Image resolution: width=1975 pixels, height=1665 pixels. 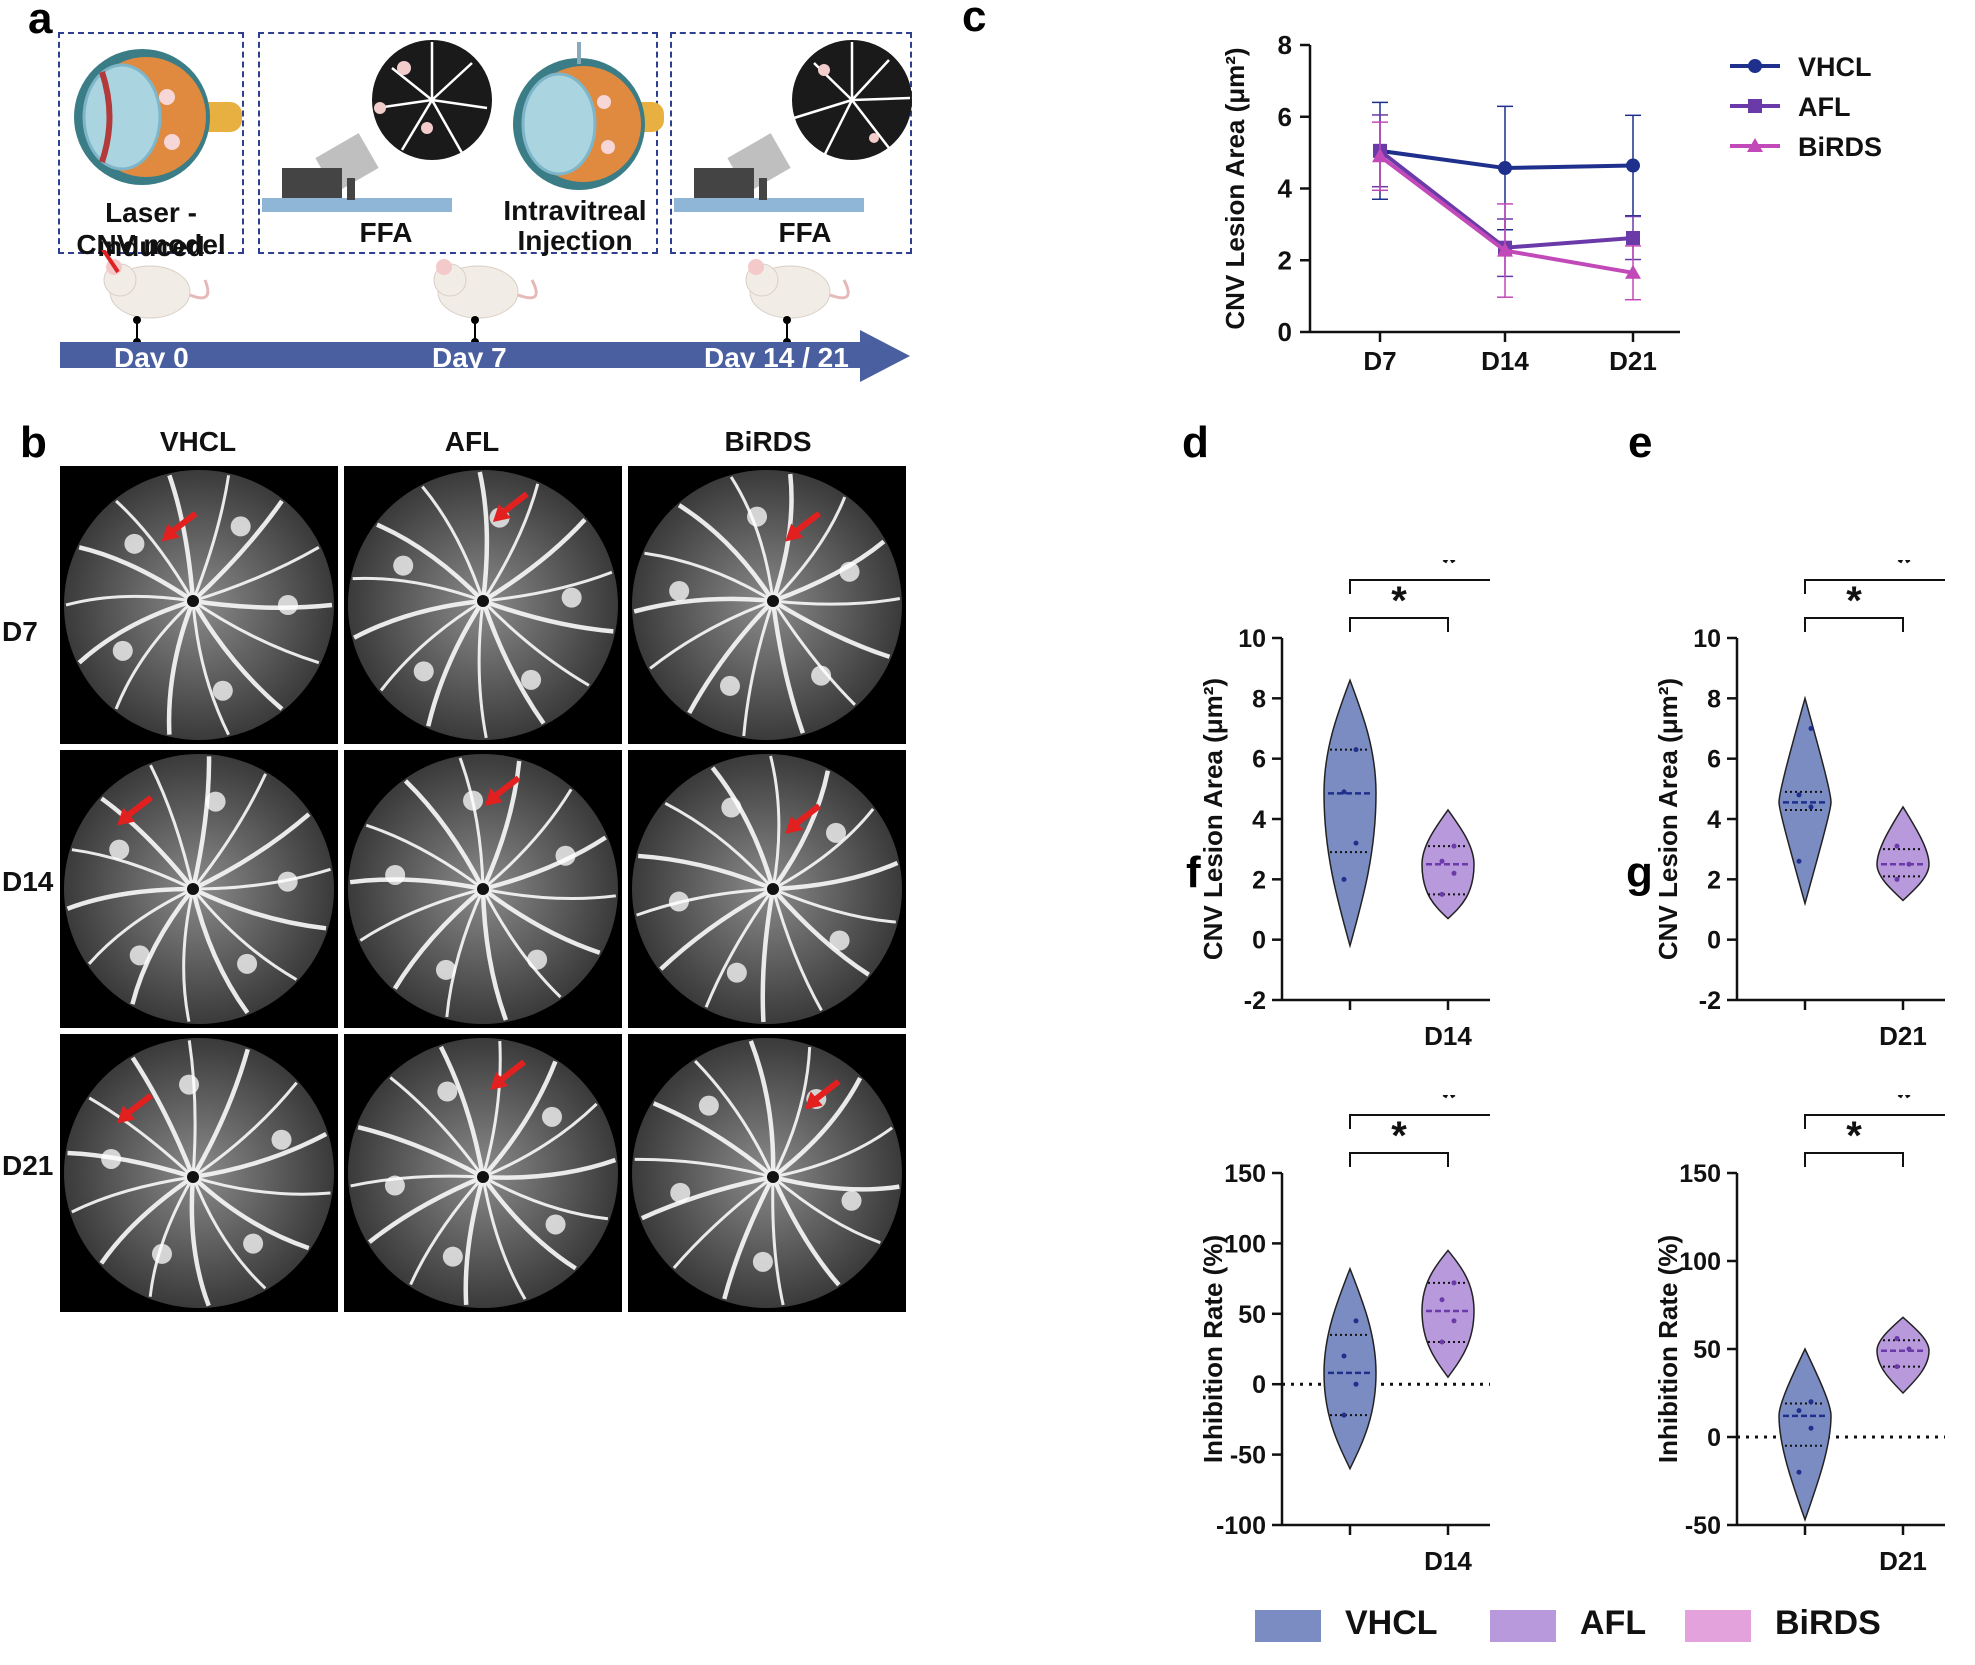 What do you see at coordinates (1449, 1107) in the screenshot?
I see `chart-f-significance-star: *` at bounding box center [1449, 1107].